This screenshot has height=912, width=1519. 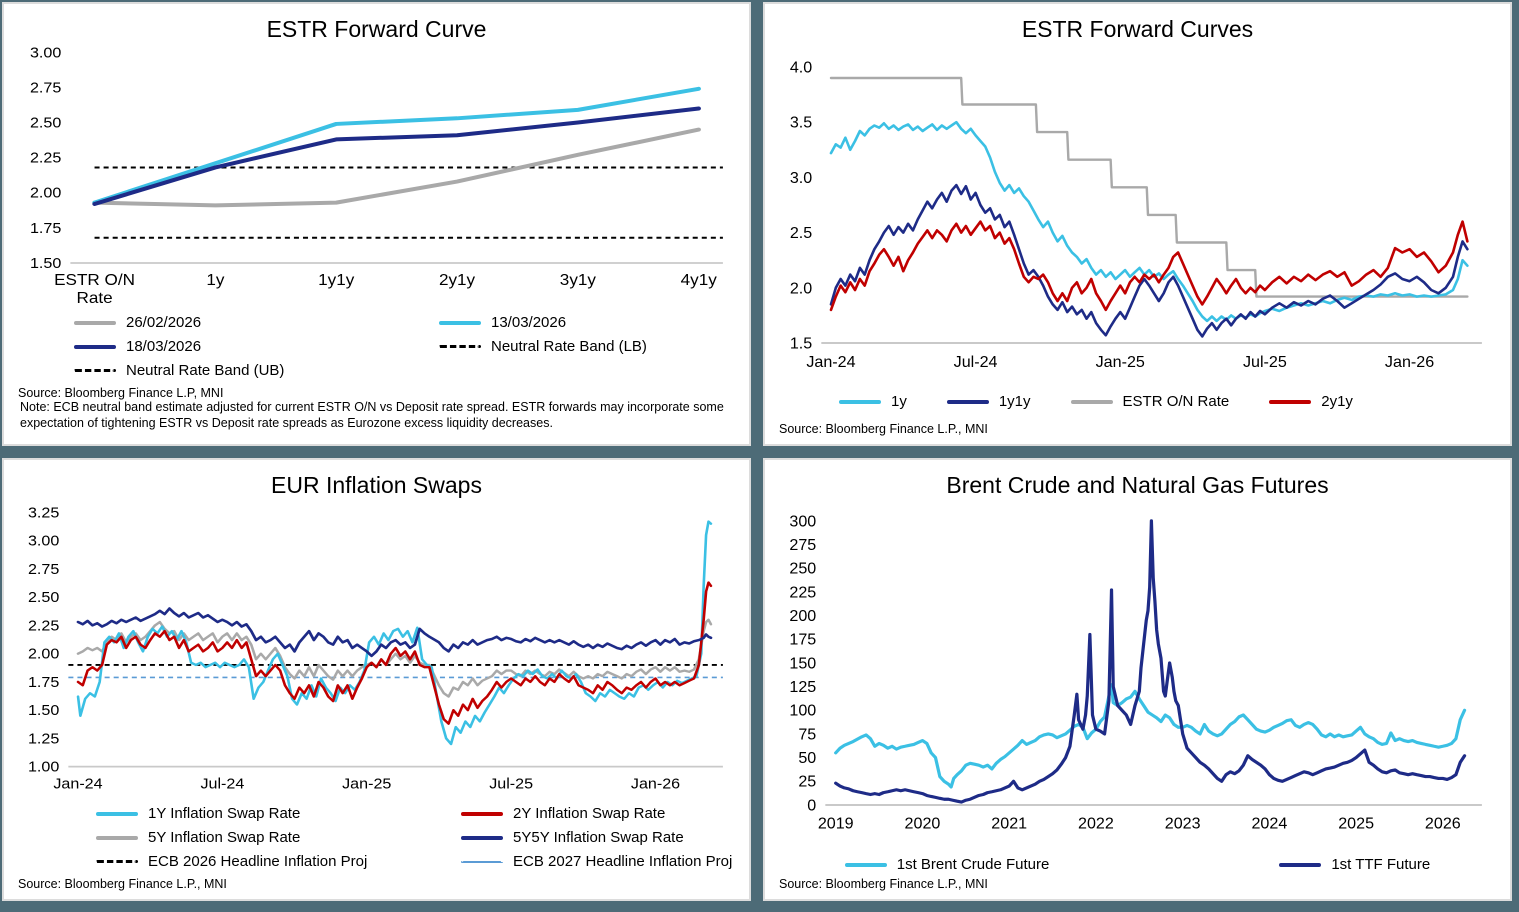 What do you see at coordinates (801, 123) in the screenshot?
I see `svg-text: 3.5` at bounding box center [801, 123].